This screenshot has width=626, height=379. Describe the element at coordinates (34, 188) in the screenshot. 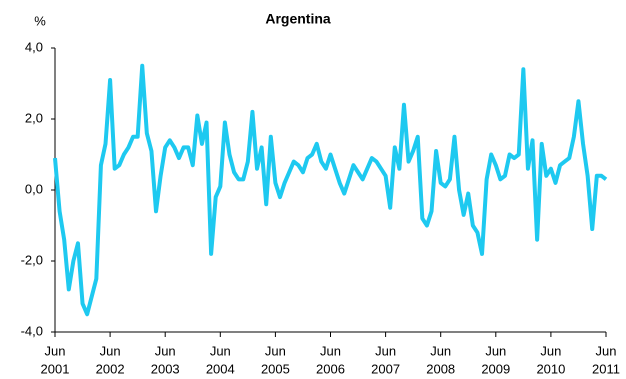

I see `y-tick-label: 0,0` at that location.